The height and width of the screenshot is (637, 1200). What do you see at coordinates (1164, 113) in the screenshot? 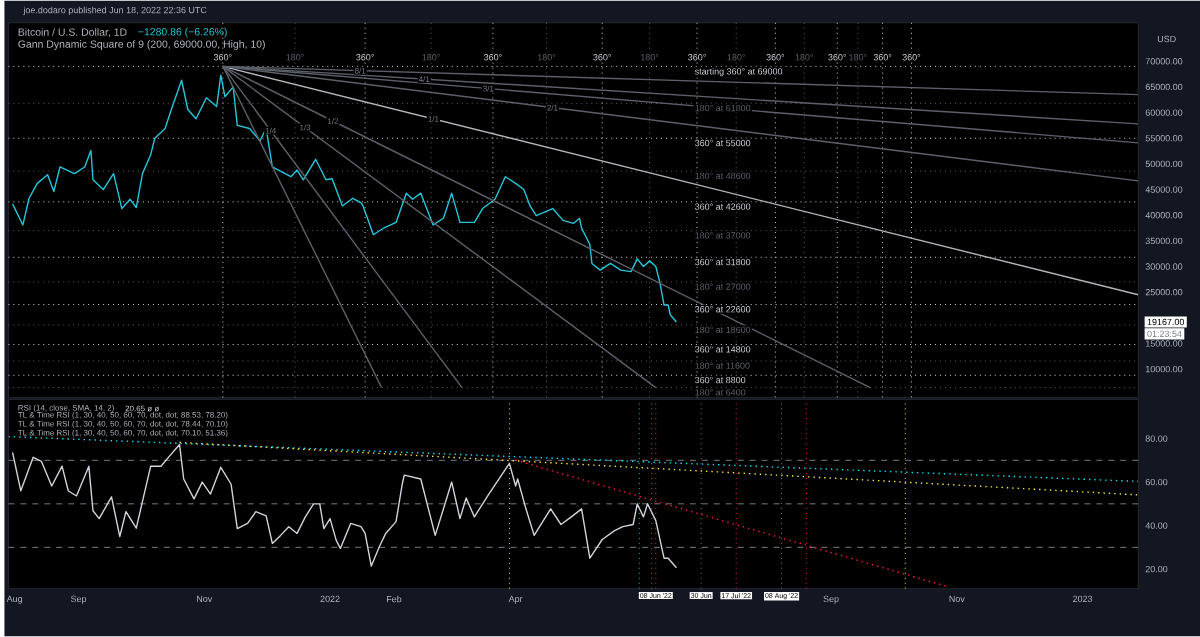
I see `y-tick-label: 60000.00` at bounding box center [1164, 113].